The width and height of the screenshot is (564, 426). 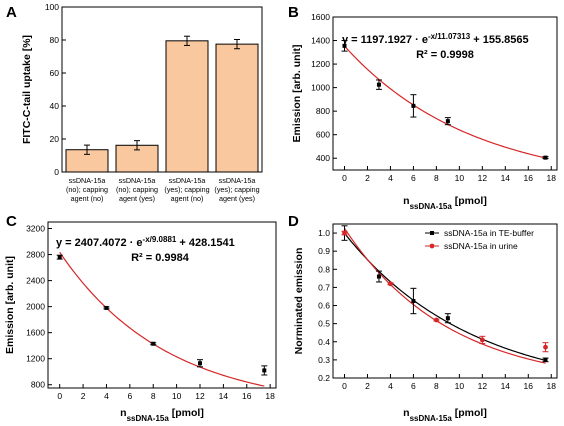 I want to click on r-squared: R² = 0.9998, so click(x=445, y=55).